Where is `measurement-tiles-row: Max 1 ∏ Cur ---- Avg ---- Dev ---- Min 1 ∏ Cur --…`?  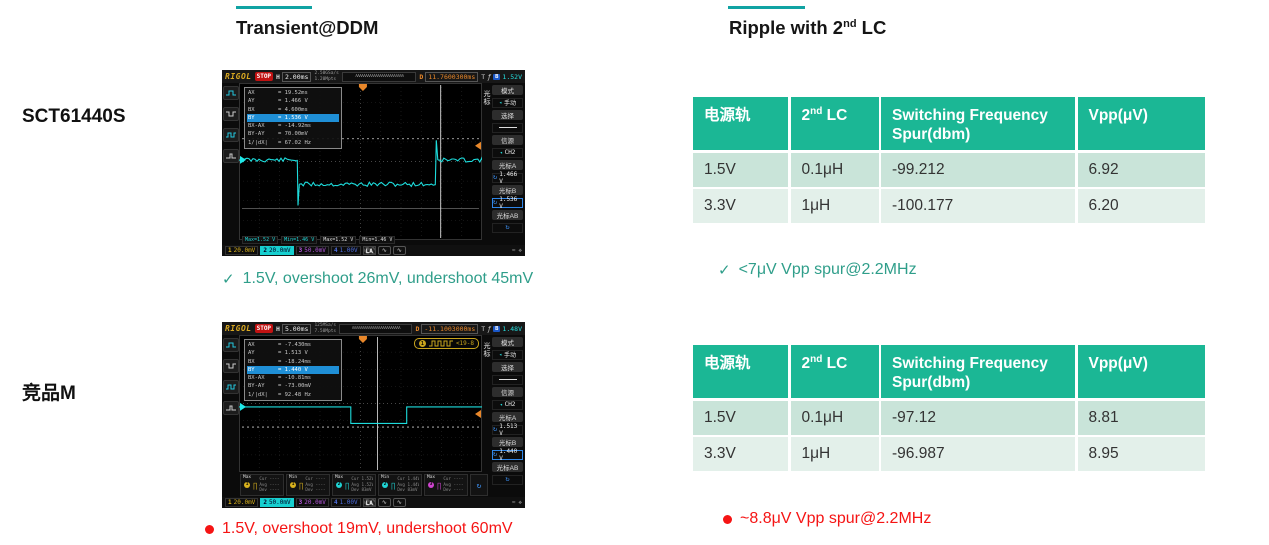 measurement-tiles-row: Max 1 ∏ Cur ---- Avg ---- Dev ---- Min 1 ∏ Cur --… is located at coordinates (364, 485).